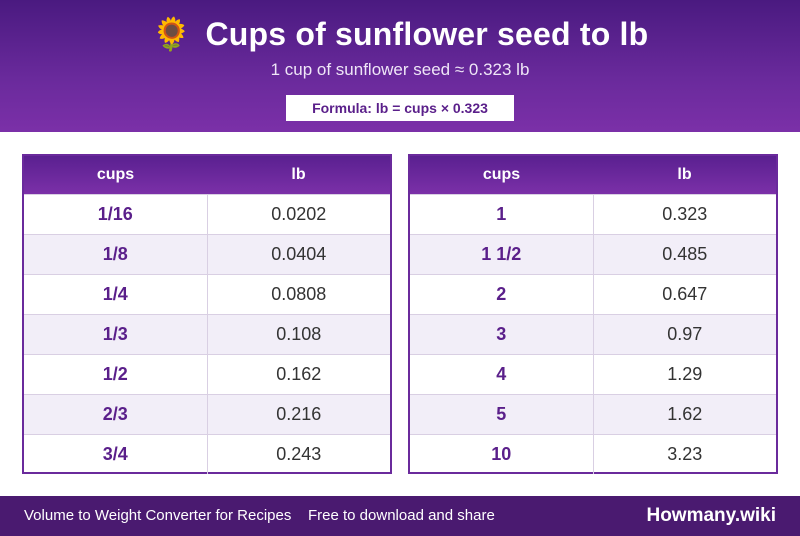 This screenshot has height=536, width=800. Describe the element at coordinates (427, 34) in the screenshot. I see `page-title: Cups of sunflower seed to lb` at that location.